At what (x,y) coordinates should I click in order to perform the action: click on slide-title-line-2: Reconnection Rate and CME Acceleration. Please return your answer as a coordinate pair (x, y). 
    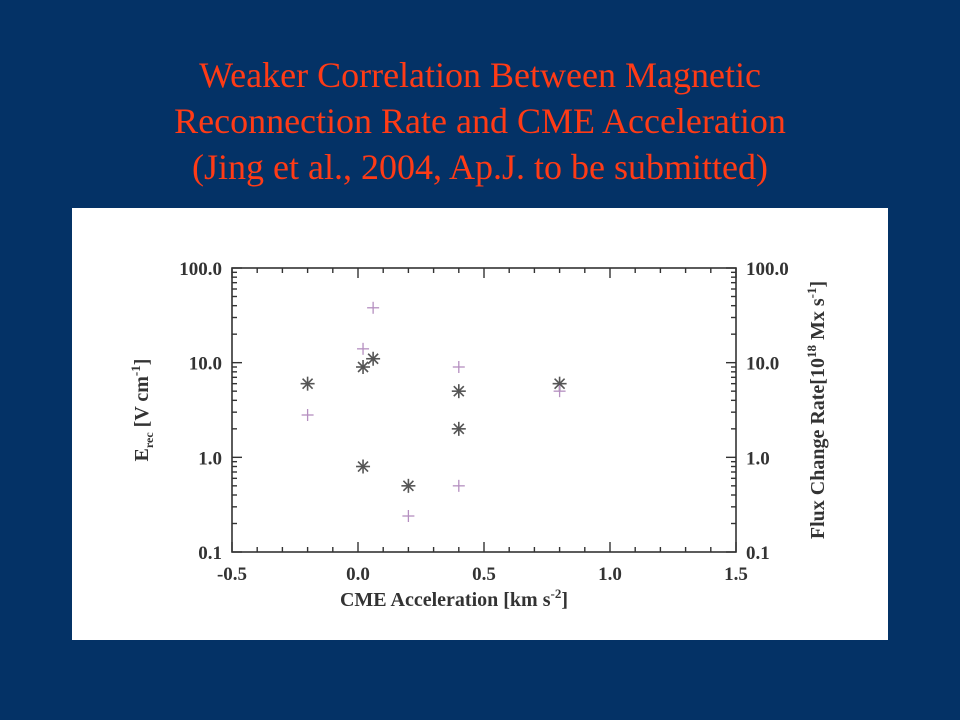
    Looking at the image, I should click on (480, 121).